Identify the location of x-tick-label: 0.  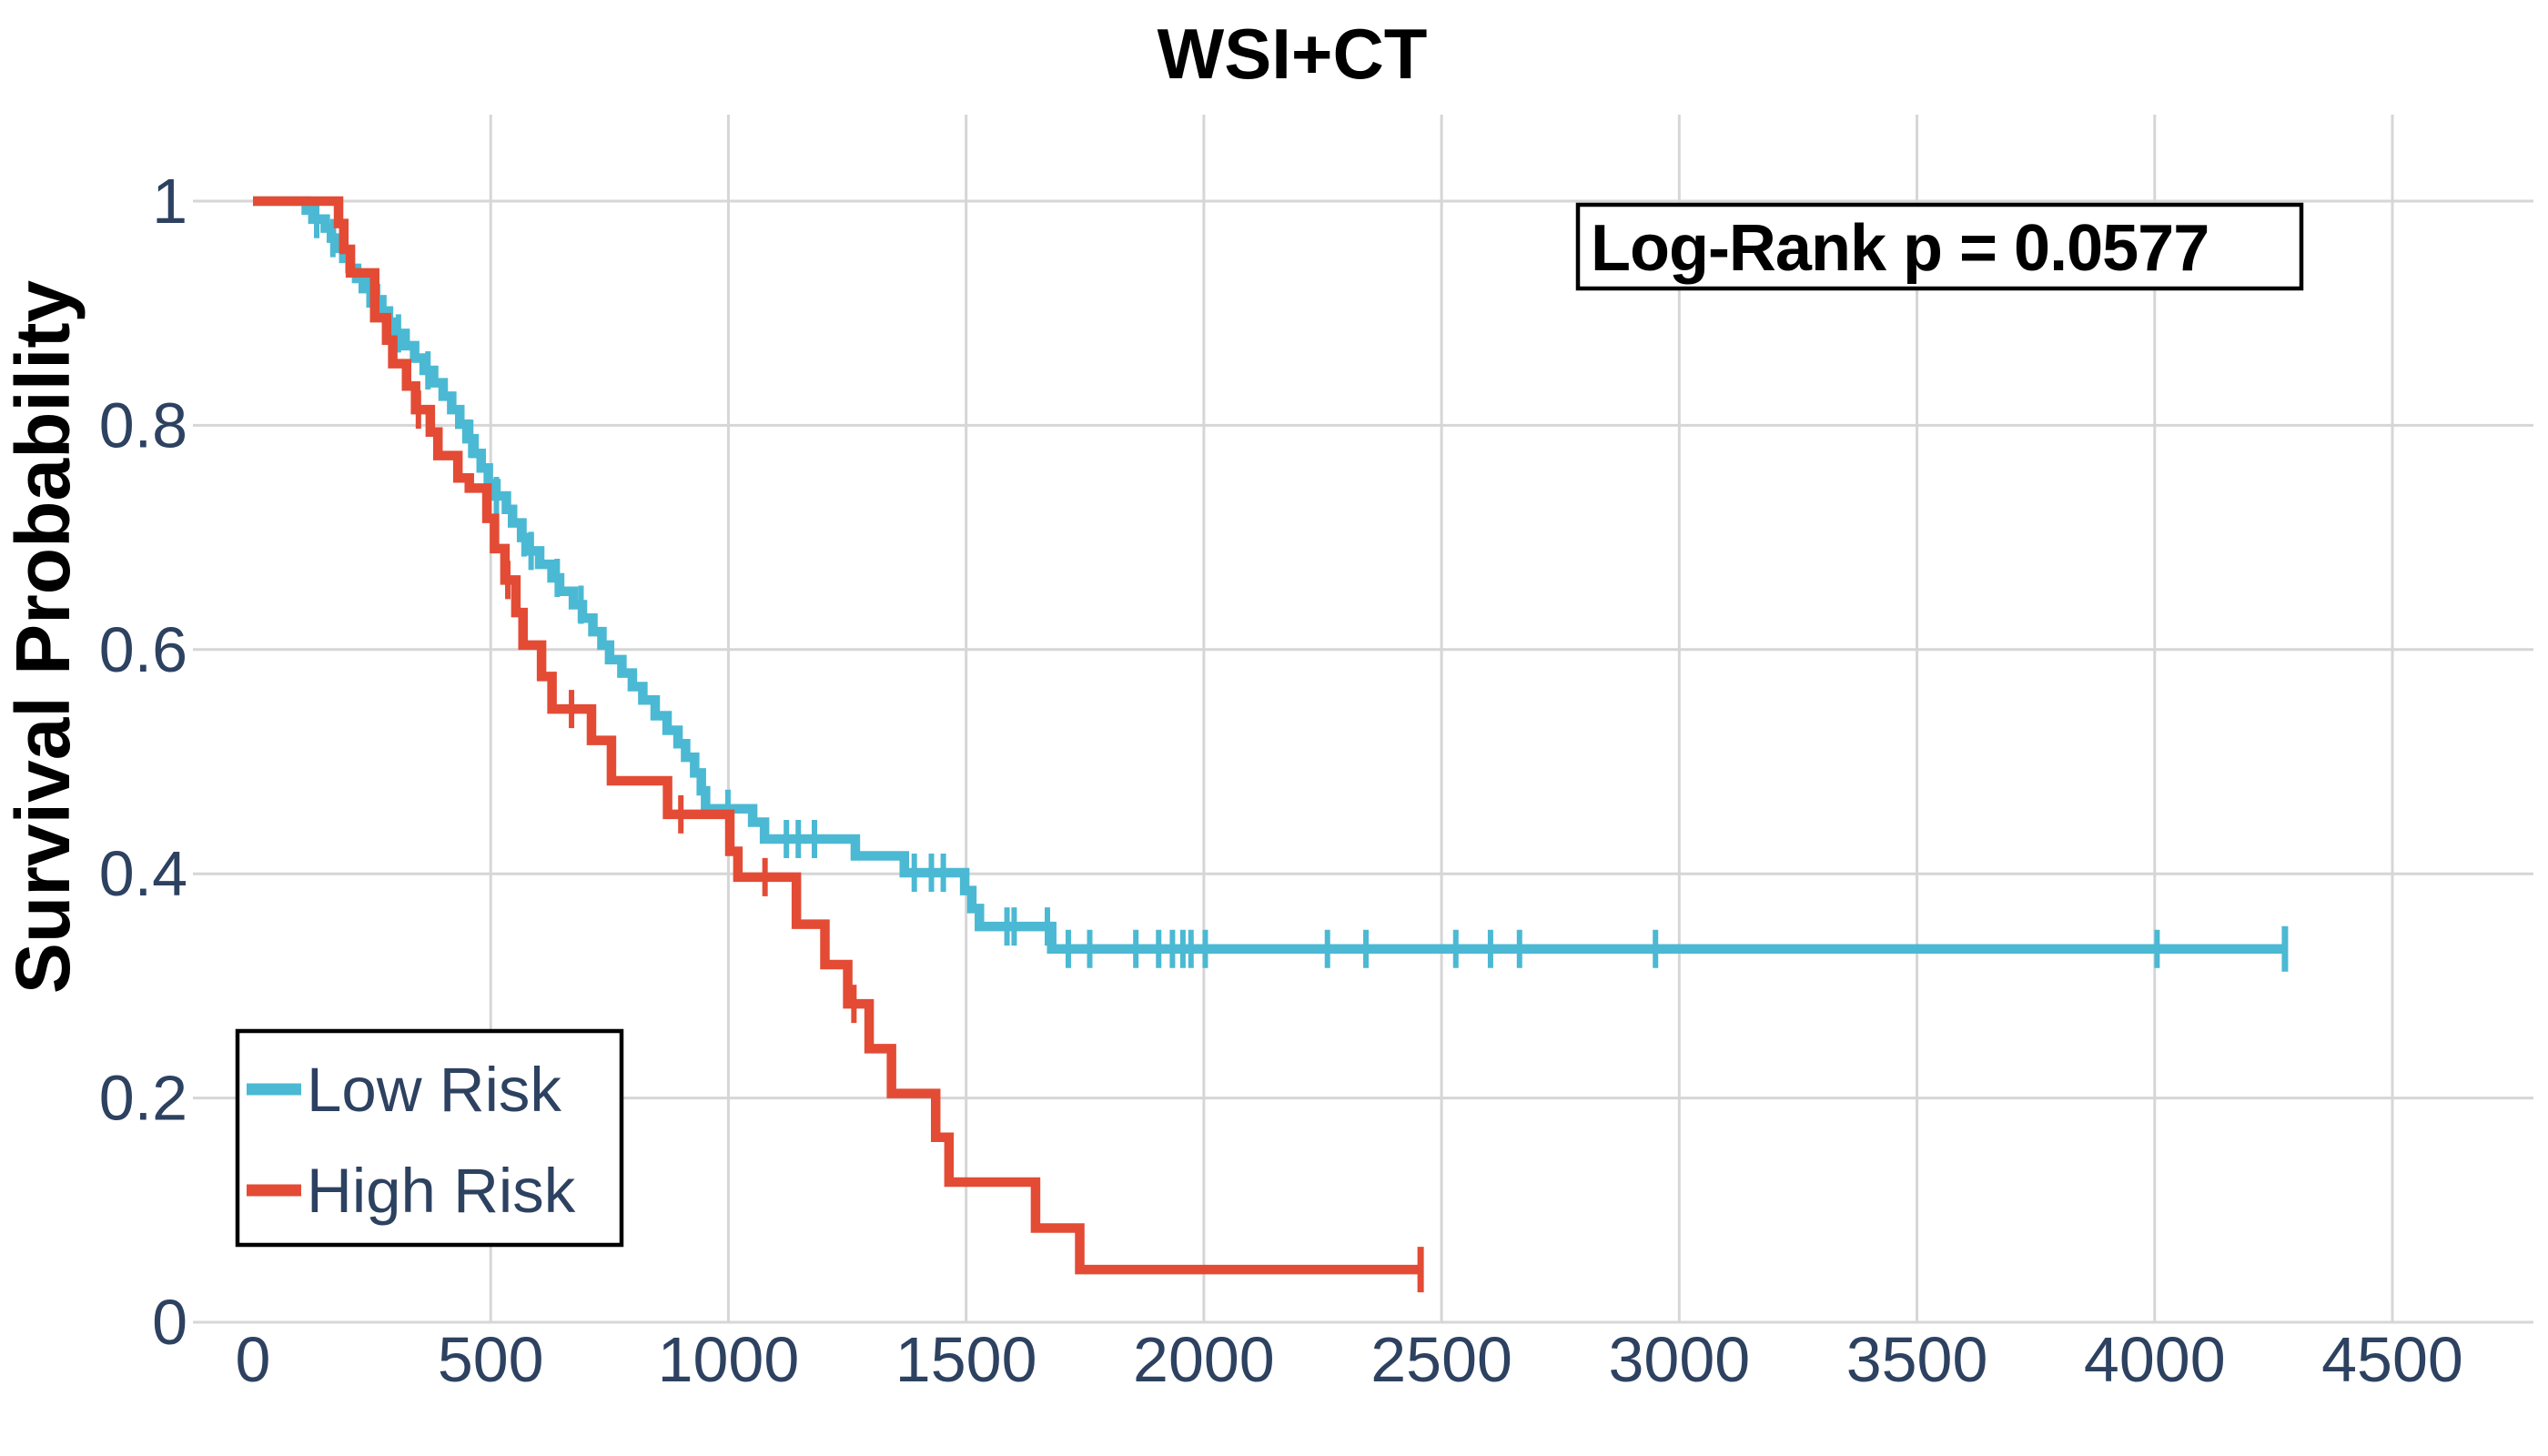
(254, 1360).